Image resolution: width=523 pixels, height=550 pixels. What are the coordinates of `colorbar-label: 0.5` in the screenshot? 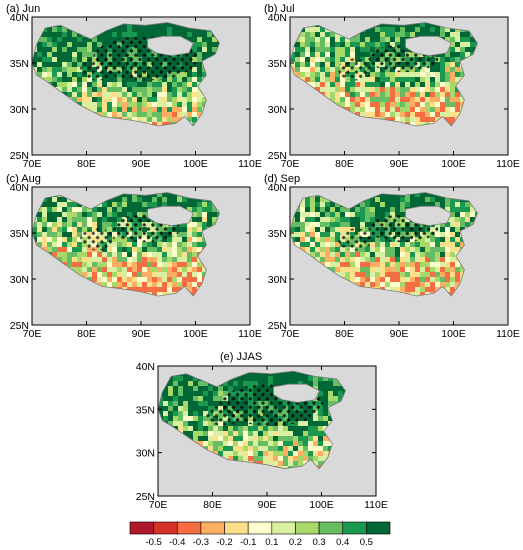 It's located at (366, 542).